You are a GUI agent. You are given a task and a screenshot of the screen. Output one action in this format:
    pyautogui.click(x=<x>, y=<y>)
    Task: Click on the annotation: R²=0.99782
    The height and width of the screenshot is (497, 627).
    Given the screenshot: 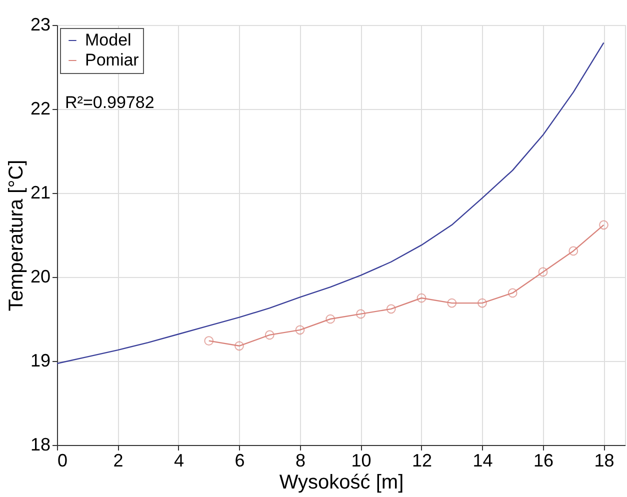 What is the action you would take?
    pyautogui.click(x=109, y=102)
    